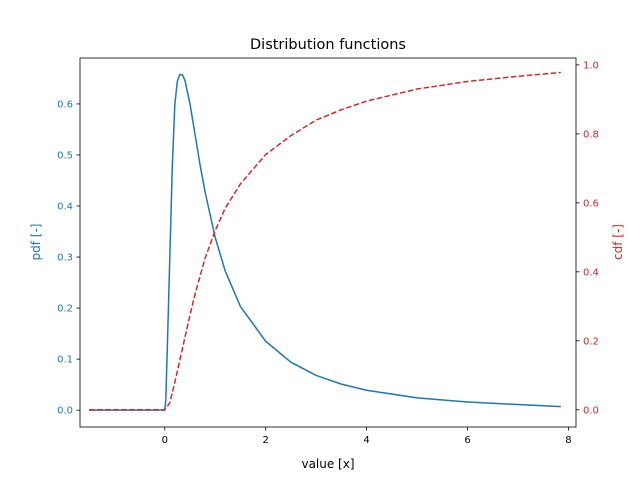 This screenshot has width=640, height=484. I want to click on y-left-tick-label: 0.6, so click(65, 104).